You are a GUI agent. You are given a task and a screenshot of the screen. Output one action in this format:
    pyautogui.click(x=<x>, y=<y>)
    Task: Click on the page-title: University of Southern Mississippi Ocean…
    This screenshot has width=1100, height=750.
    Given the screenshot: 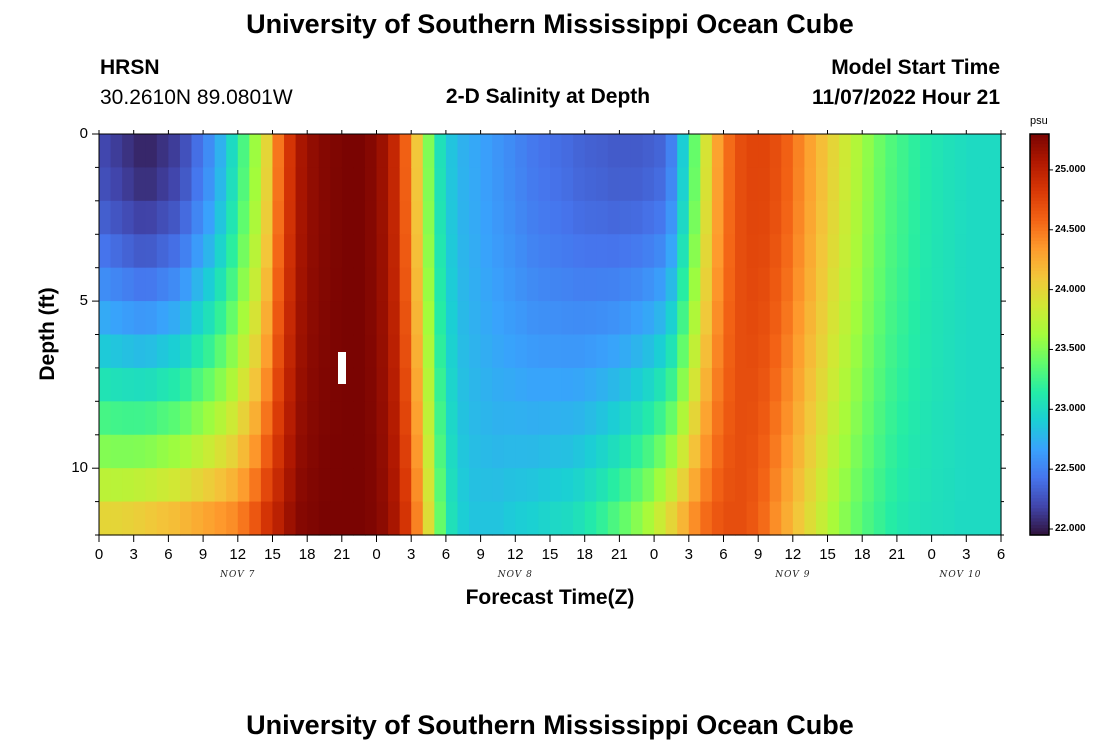 What is the action you would take?
    pyautogui.click(x=550, y=24)
    